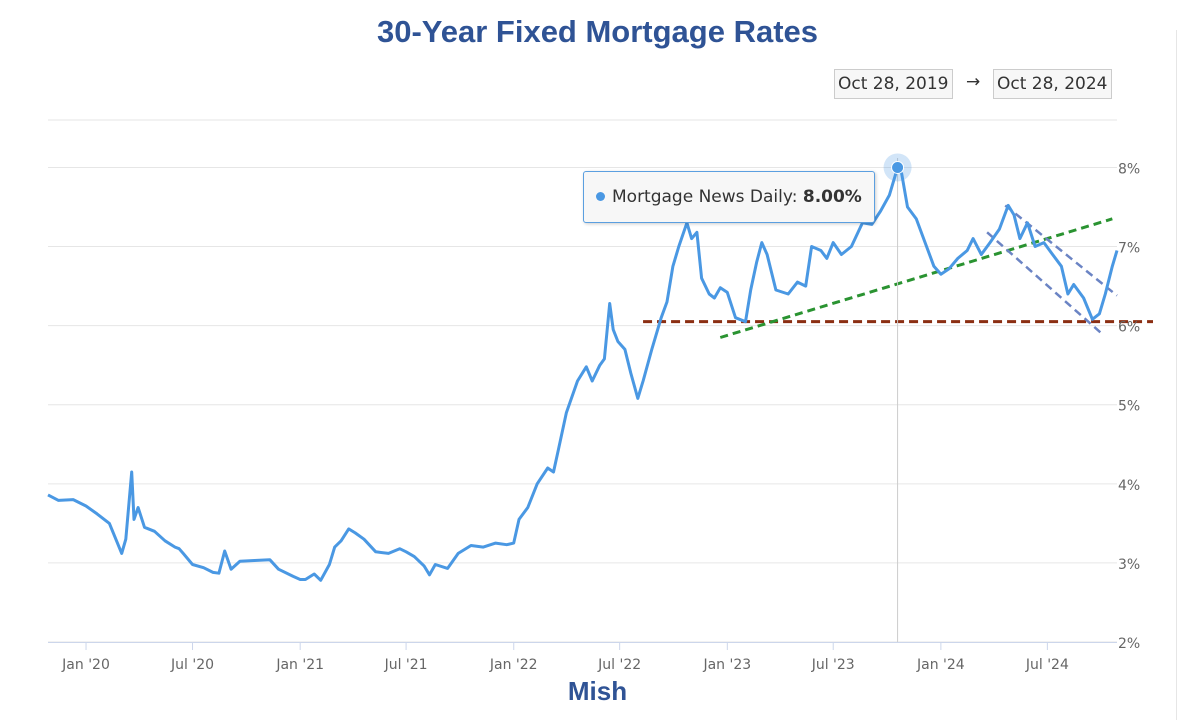  I want to click on y-tick-label: 6%, so click(1129, 328).